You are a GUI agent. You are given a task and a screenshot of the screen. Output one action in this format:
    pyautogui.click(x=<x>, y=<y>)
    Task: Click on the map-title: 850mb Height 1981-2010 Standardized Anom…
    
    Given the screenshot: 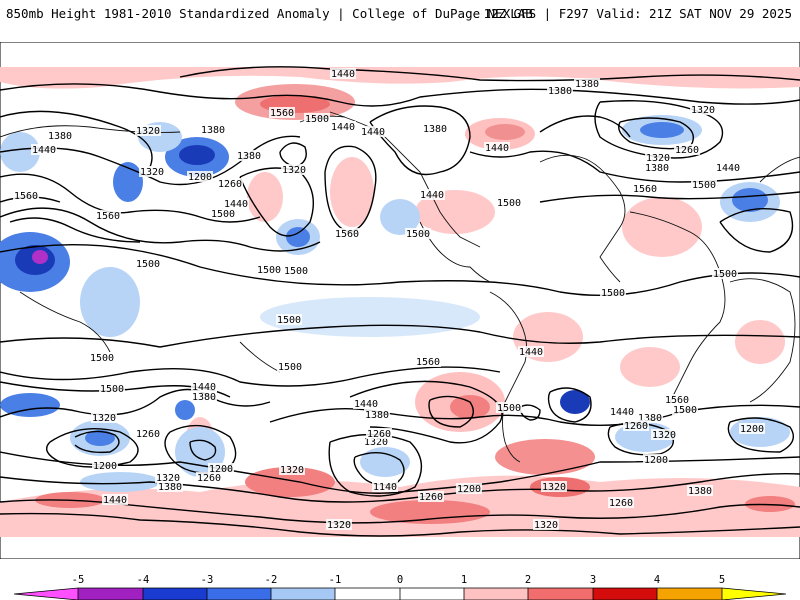 What is the action you would take?
    pyautogui.click(x=269, y=13)
    